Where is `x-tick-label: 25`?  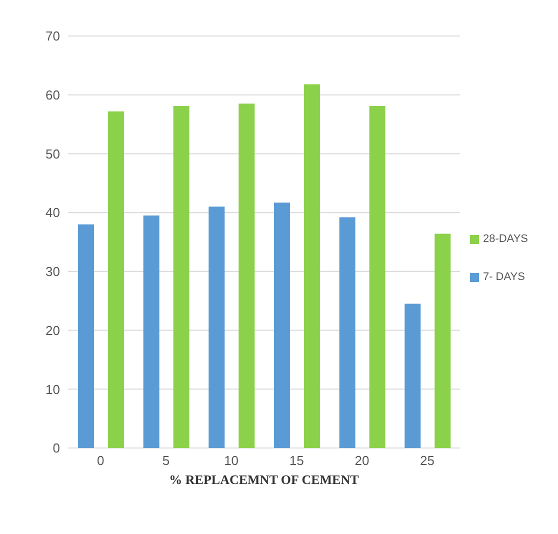 x-tick-label: 25 is located at coordinates (427, 460).